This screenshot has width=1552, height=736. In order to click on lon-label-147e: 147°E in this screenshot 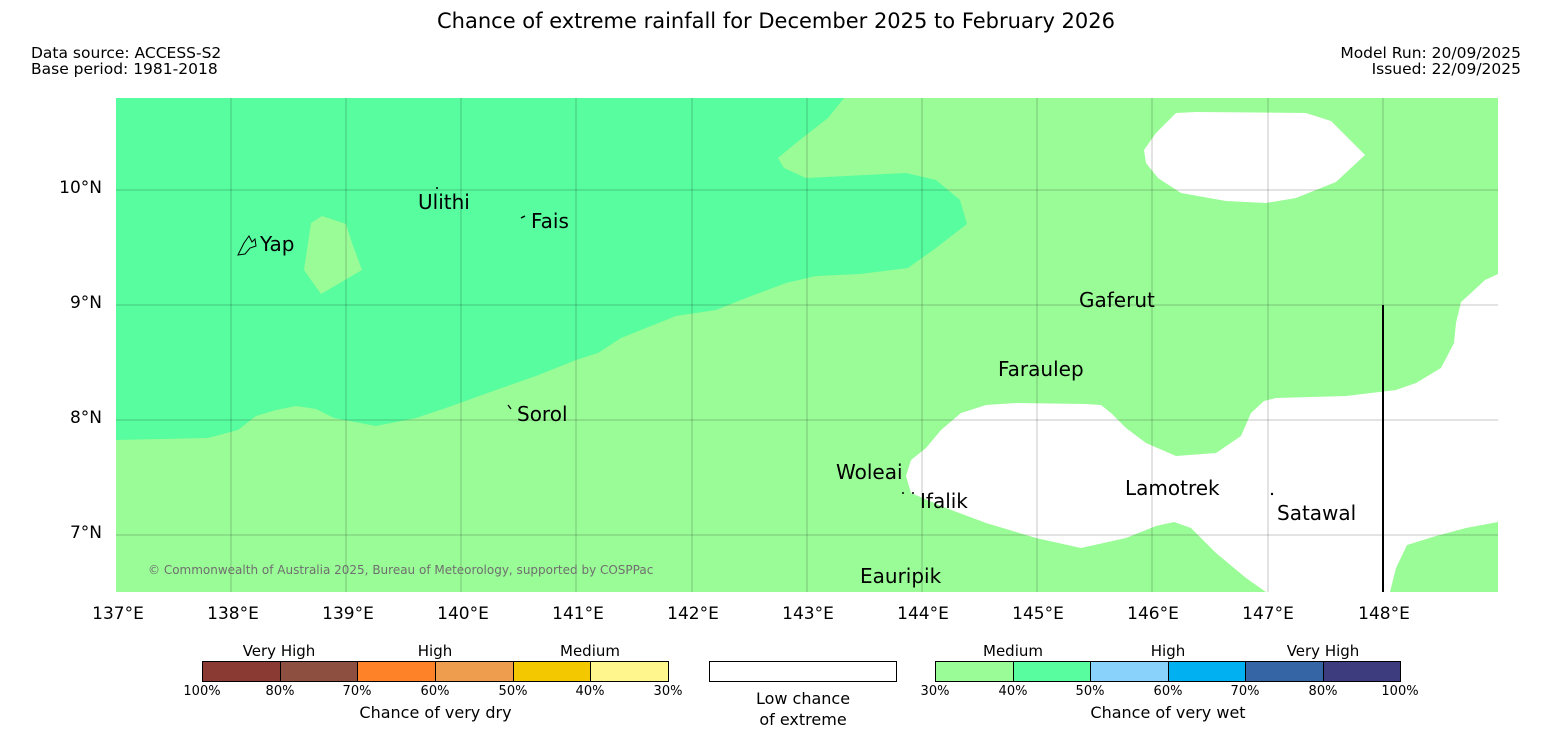, I will do `click(1268, 614)`.